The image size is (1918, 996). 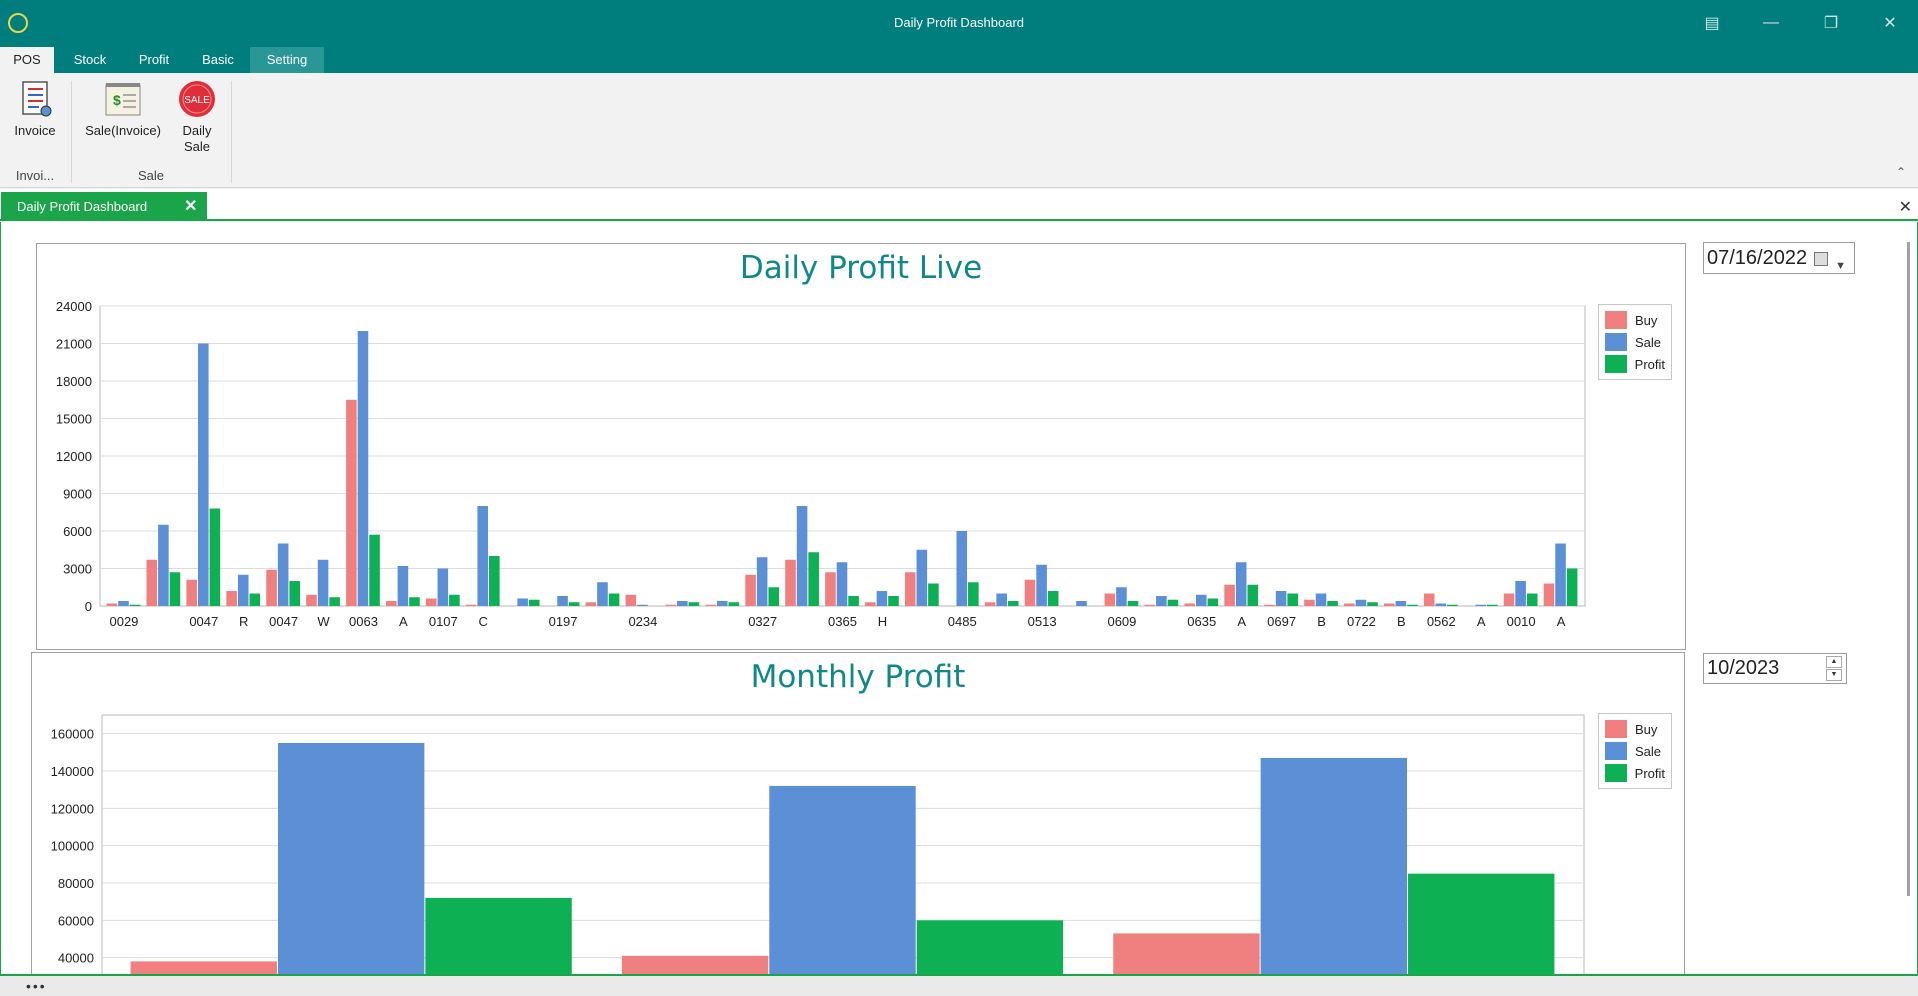 I want to click on x-tick-label: 0107, so click(x=443, y=621).